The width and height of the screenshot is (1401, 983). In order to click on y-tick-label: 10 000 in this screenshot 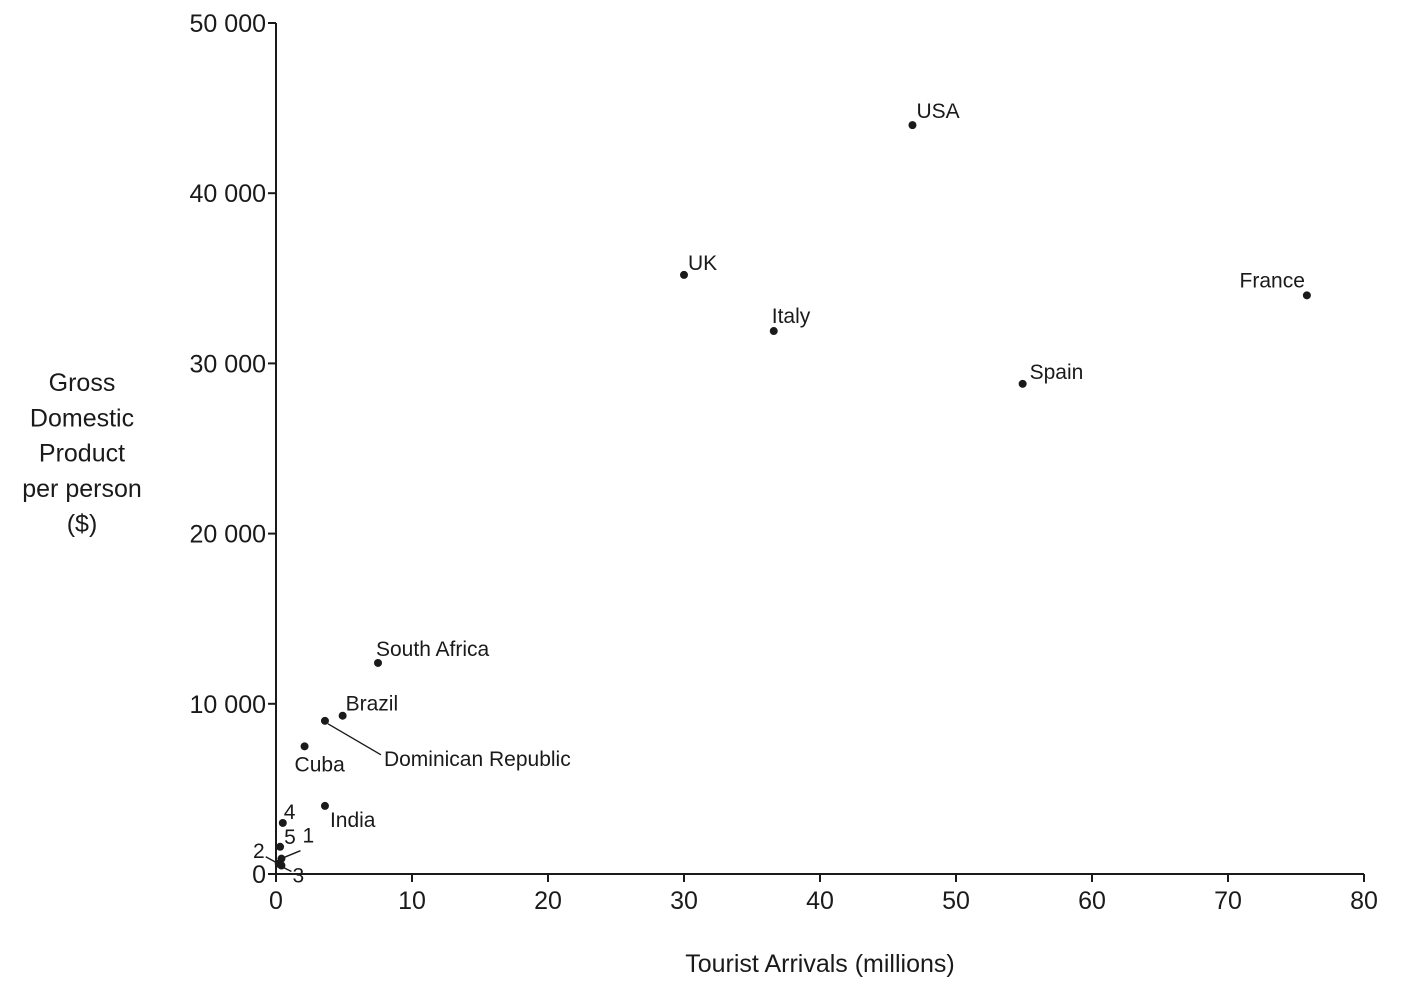, I will do `click(228, 705)`.